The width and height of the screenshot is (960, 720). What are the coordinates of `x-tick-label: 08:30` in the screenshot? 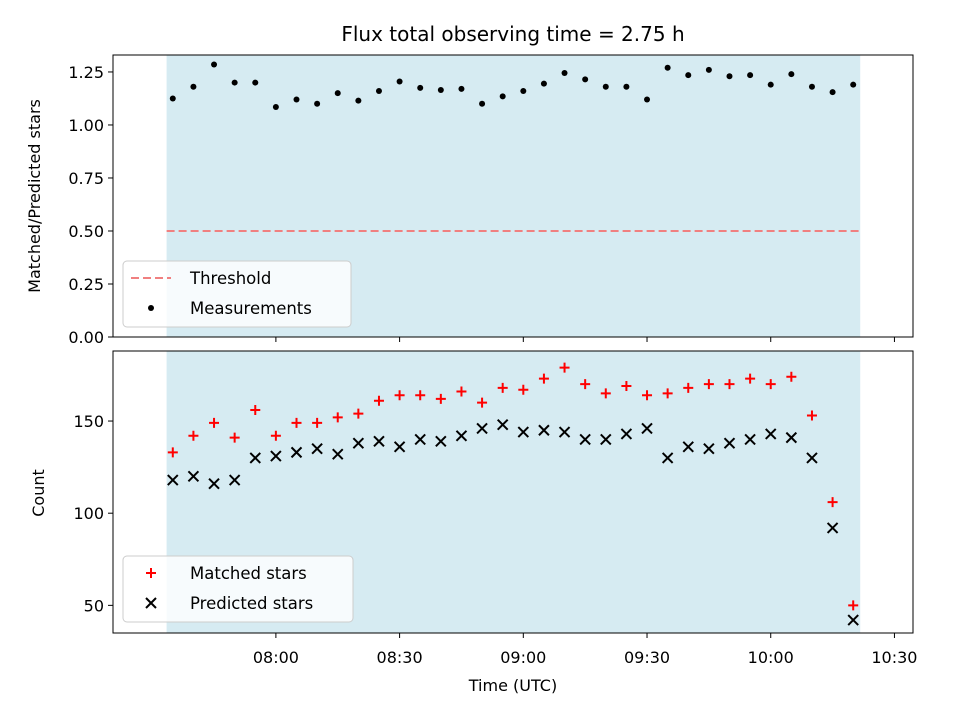 It's located at (400, 657).